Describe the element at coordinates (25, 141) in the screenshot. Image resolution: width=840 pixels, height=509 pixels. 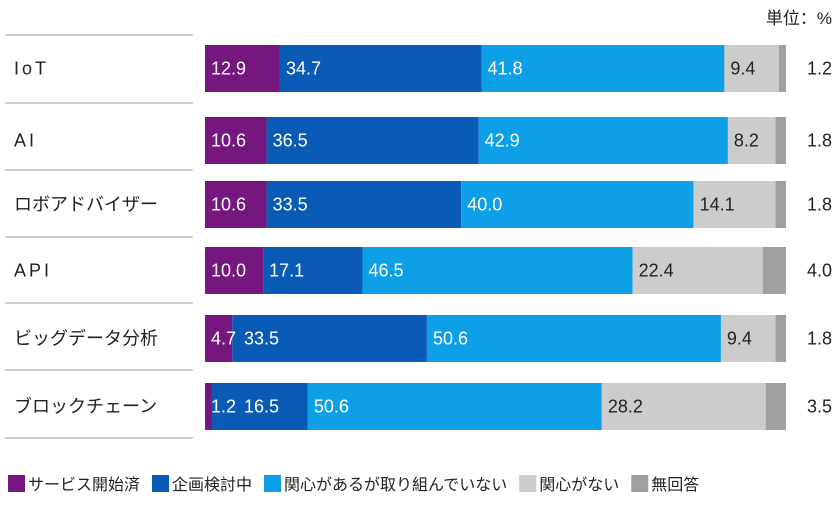
I see `category-label: AI` at that location.